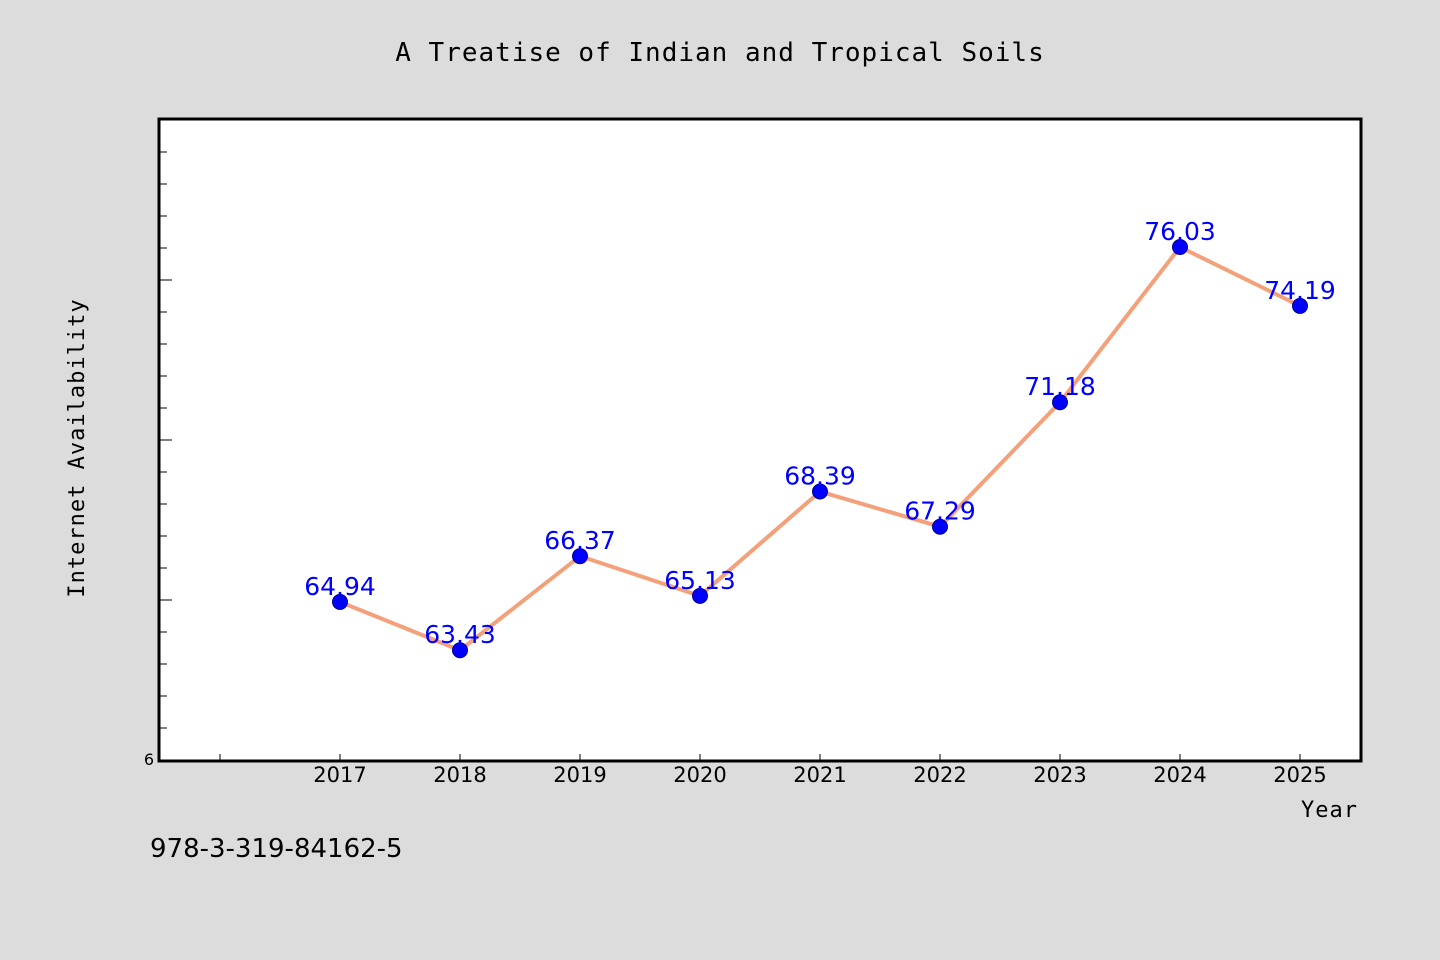 Image resolution: width=1440 pixels, height=960 pixels. I want to click on x-tick-label: 2018, so click(459, 775).